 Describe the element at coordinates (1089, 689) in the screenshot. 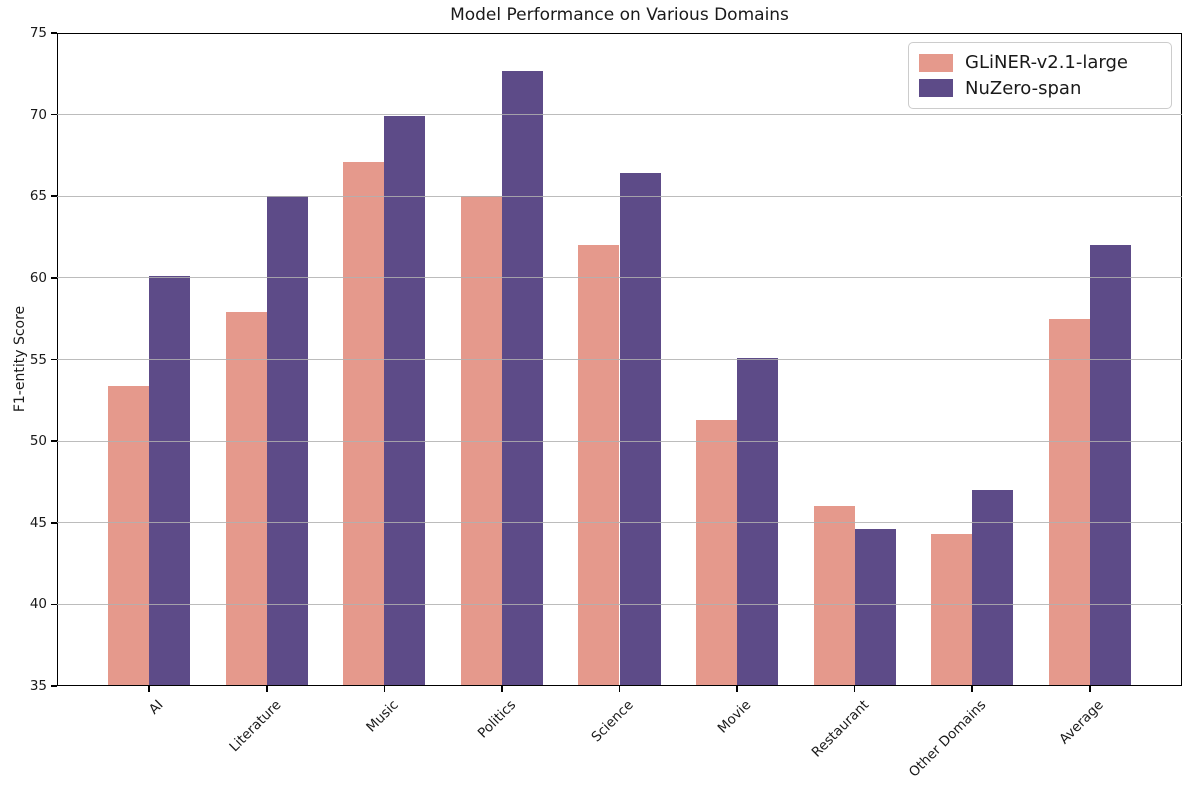

I see `x-tick-mark-Average` at that location.